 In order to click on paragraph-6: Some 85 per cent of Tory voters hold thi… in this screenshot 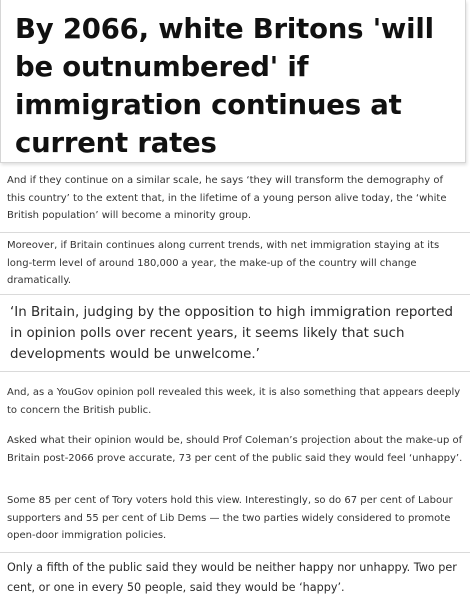, I will do `click(230, 518)`.